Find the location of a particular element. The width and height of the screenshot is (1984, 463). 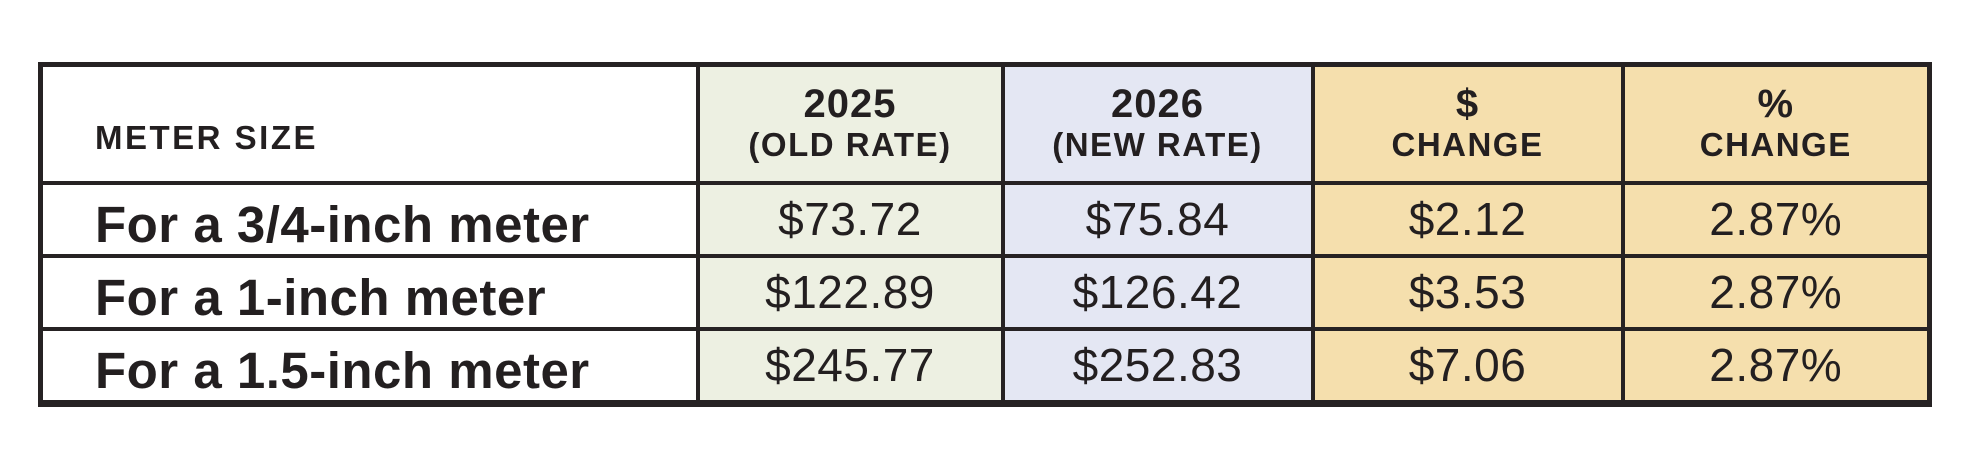

row-label-cell: For a 3/4-inch meter is located at coordinates (369, 219).